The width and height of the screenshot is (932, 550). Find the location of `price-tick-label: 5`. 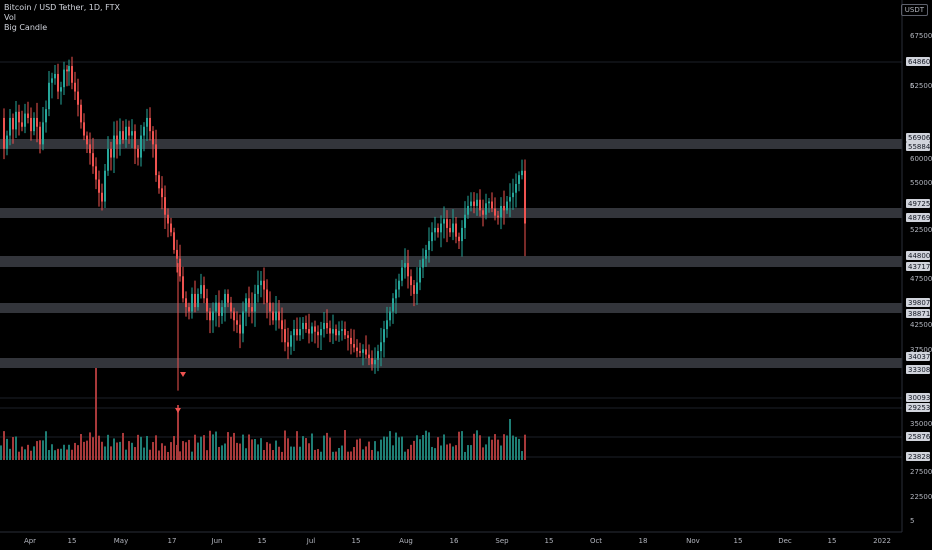

price-tick-label: 5 is located at coordinates (912, 86).